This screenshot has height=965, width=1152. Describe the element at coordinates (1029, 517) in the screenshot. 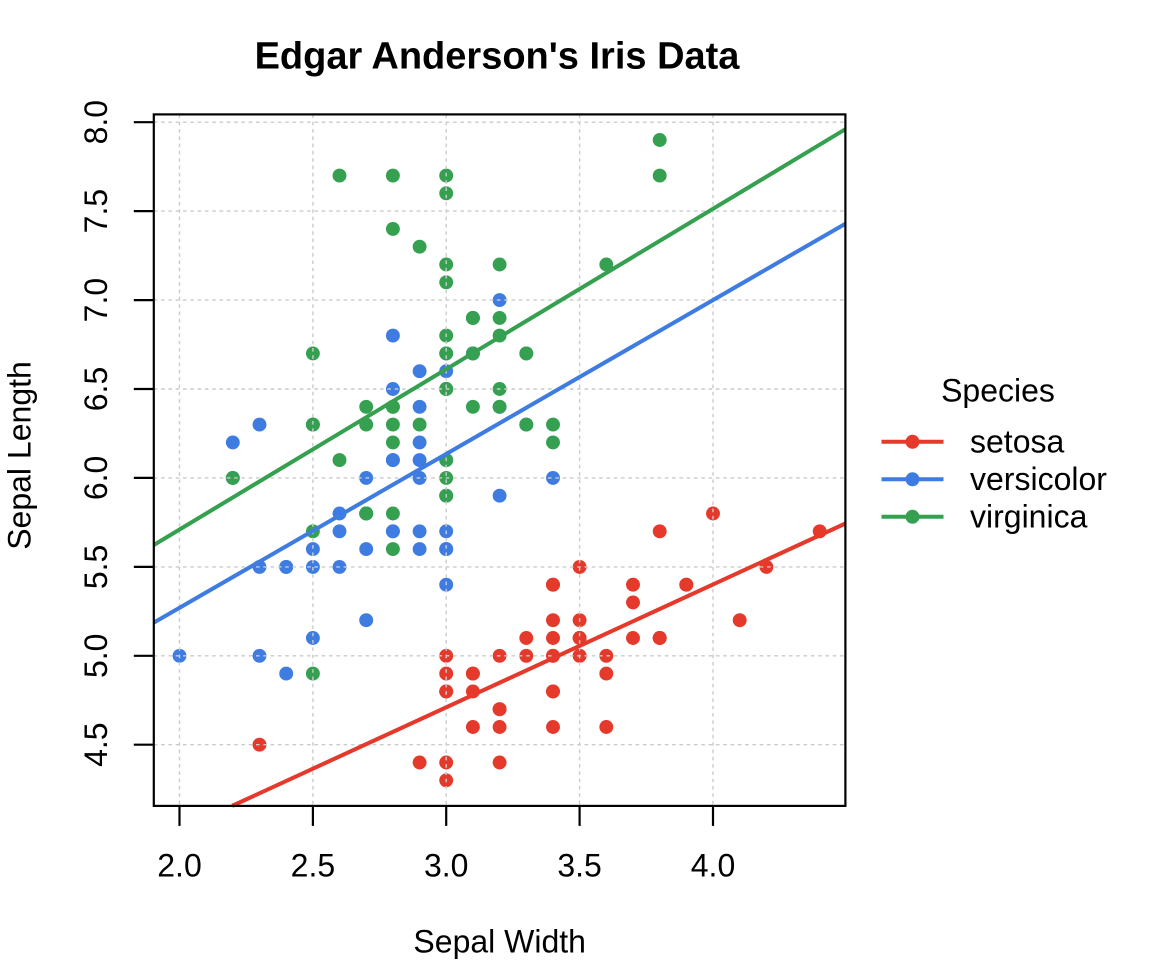

I see `svg-text: virginica` at that location.